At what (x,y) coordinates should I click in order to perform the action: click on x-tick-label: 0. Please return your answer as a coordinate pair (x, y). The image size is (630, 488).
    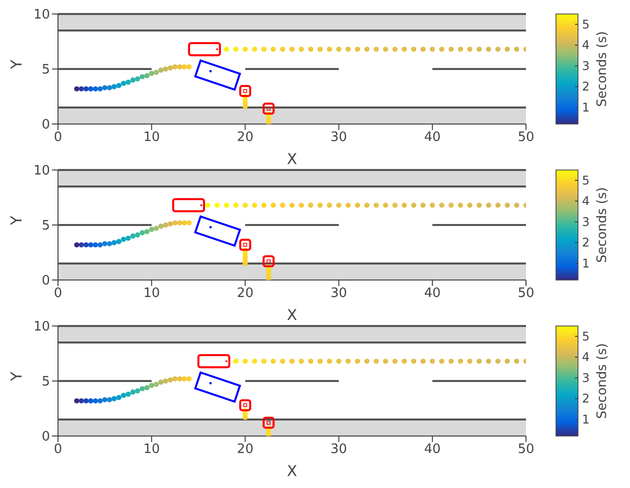
    Looking at the image, I should click on (58, 138).